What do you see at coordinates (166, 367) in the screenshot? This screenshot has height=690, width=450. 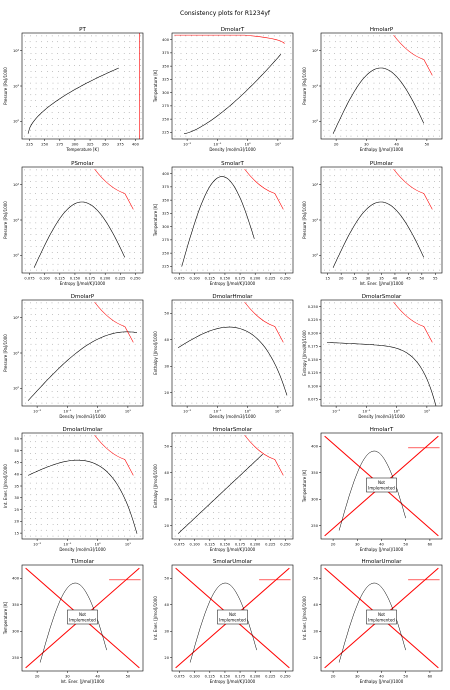 I see `y-tick-label: 30` at bounding box center [166, 367].